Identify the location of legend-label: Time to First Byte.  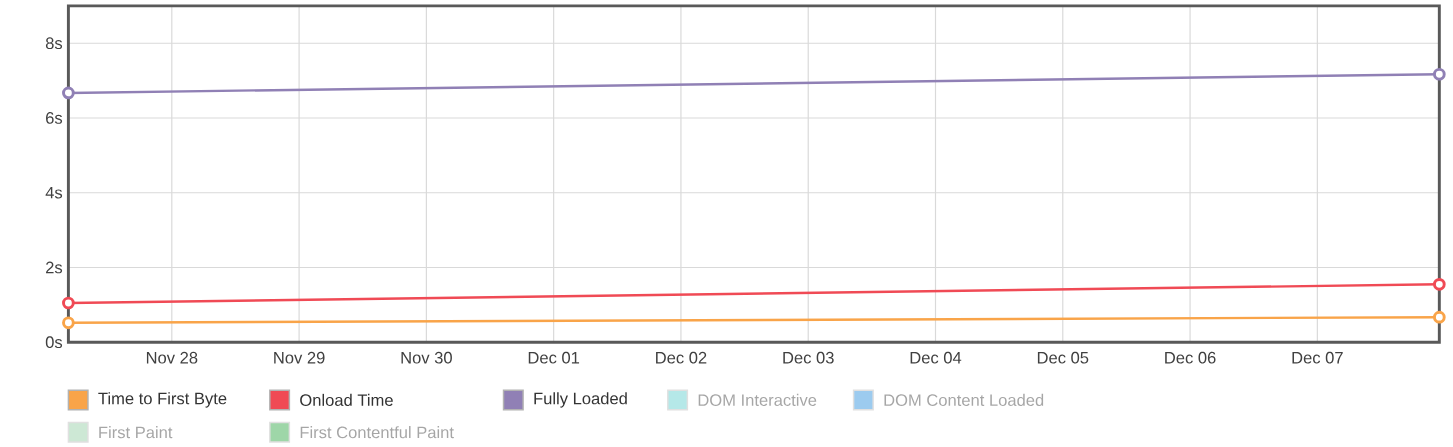
(162, 400).